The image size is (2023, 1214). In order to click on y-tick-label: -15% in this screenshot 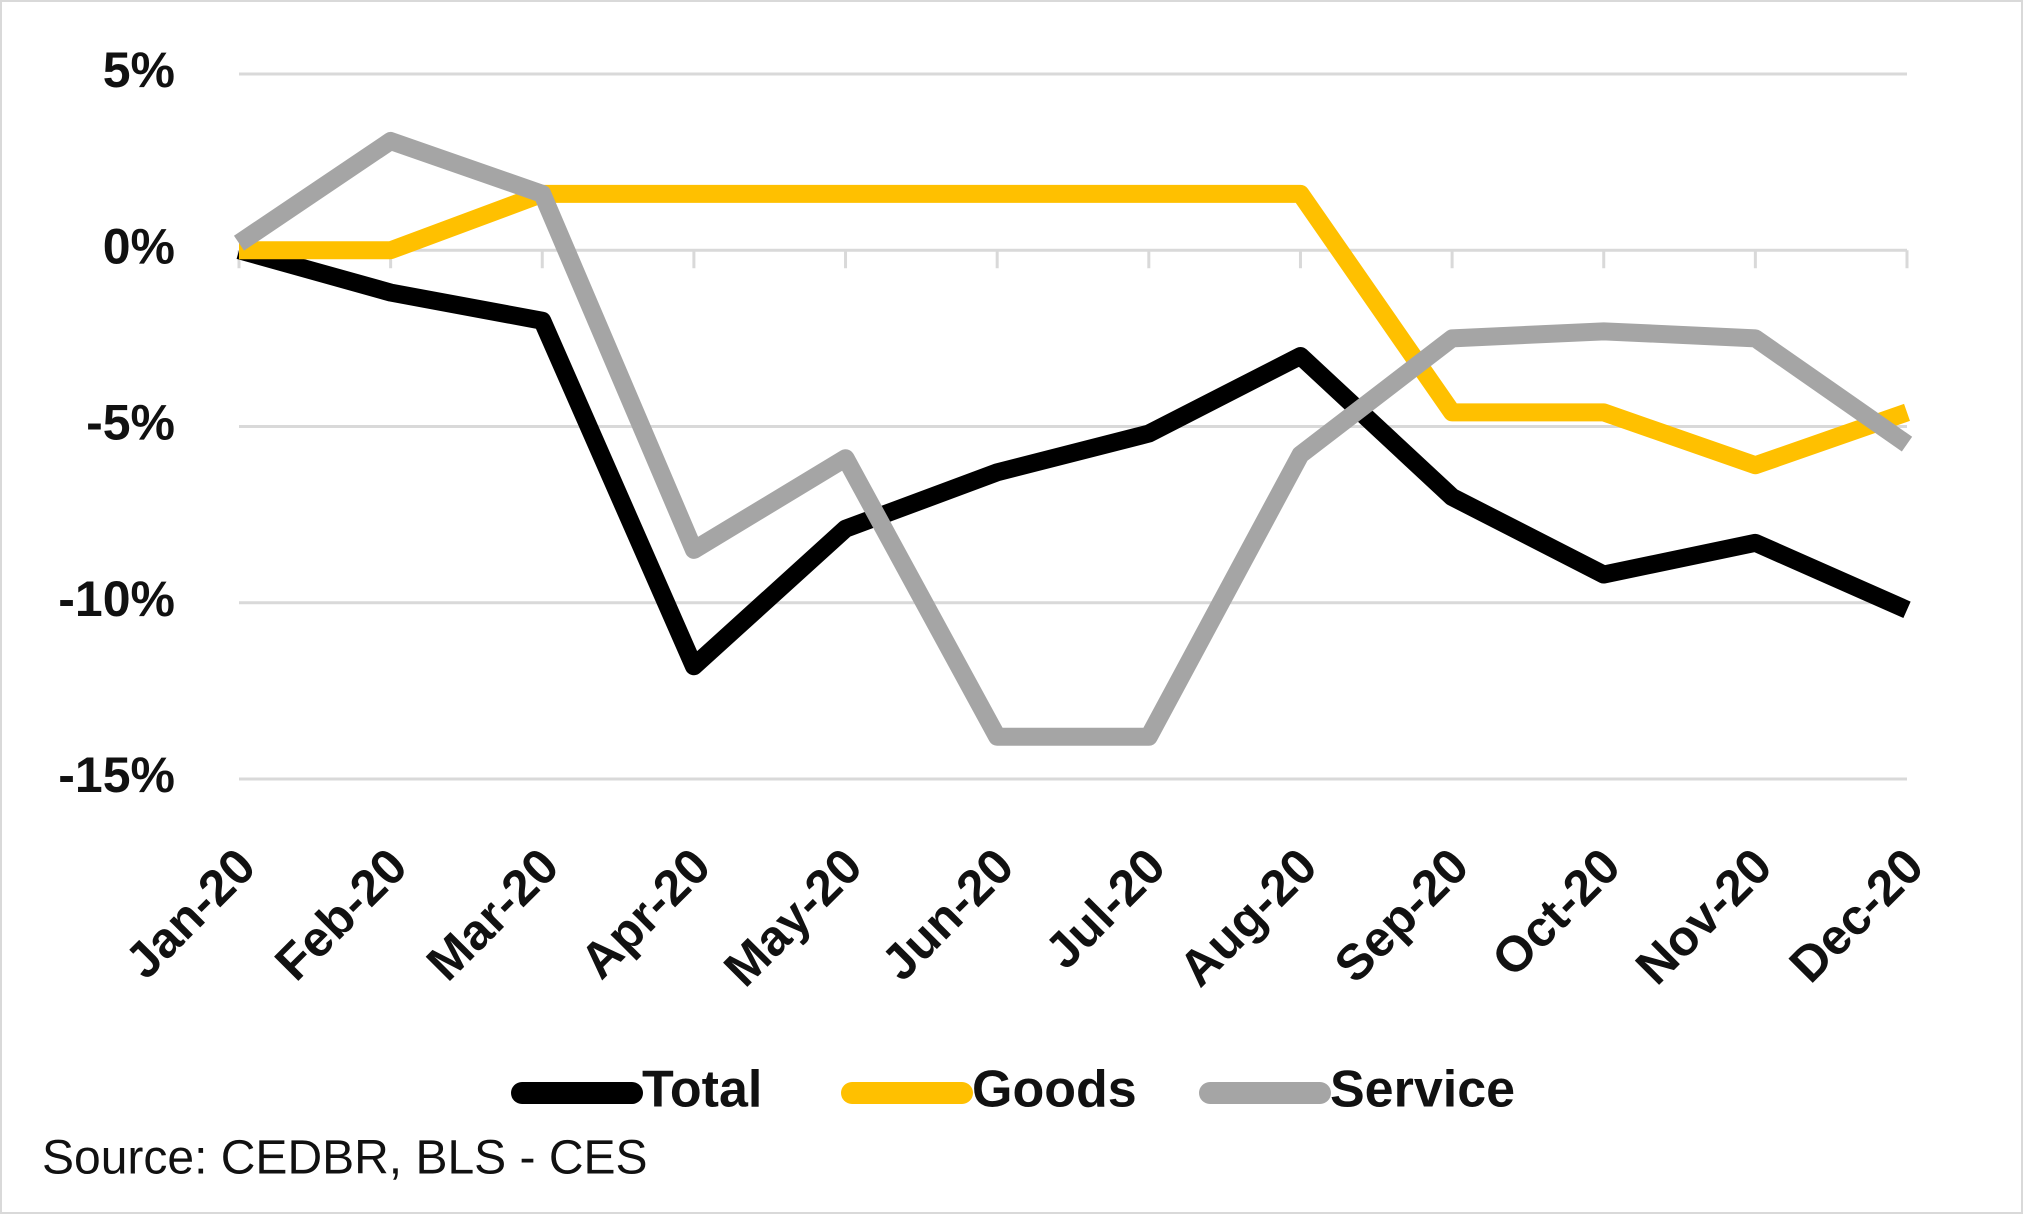, I will do `click(116, 775)`.